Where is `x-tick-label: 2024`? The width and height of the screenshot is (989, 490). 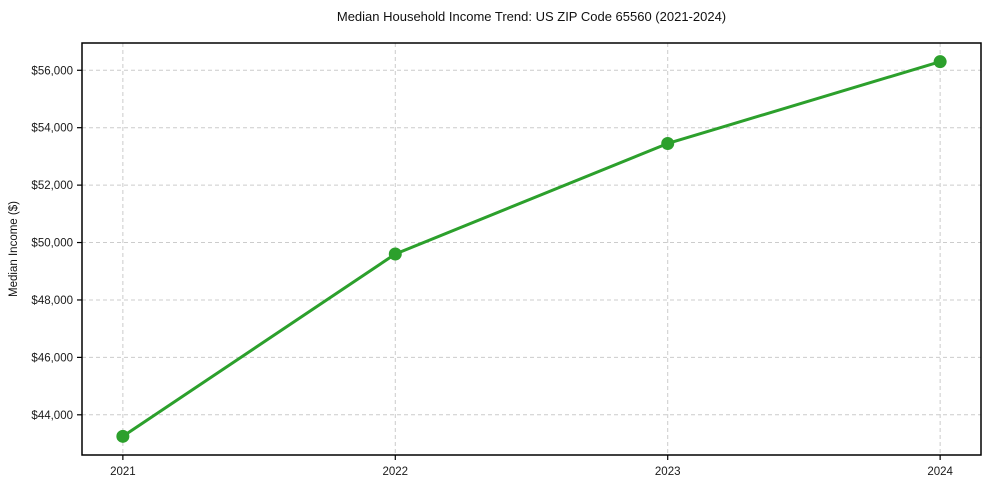
x-tick-label: 2024 is located at coordinates (940, 472).